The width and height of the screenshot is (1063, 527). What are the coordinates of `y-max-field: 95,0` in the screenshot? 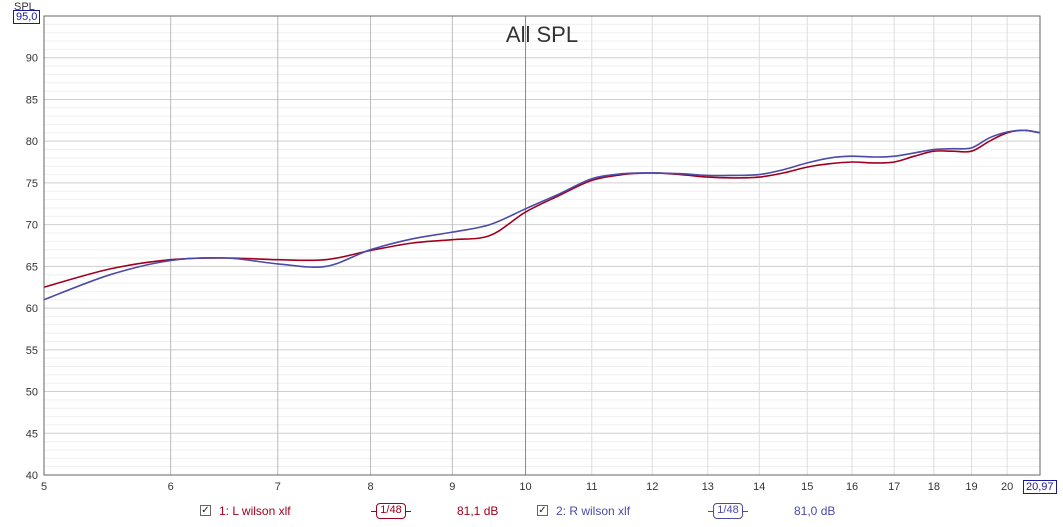 It's located at (27, 17).